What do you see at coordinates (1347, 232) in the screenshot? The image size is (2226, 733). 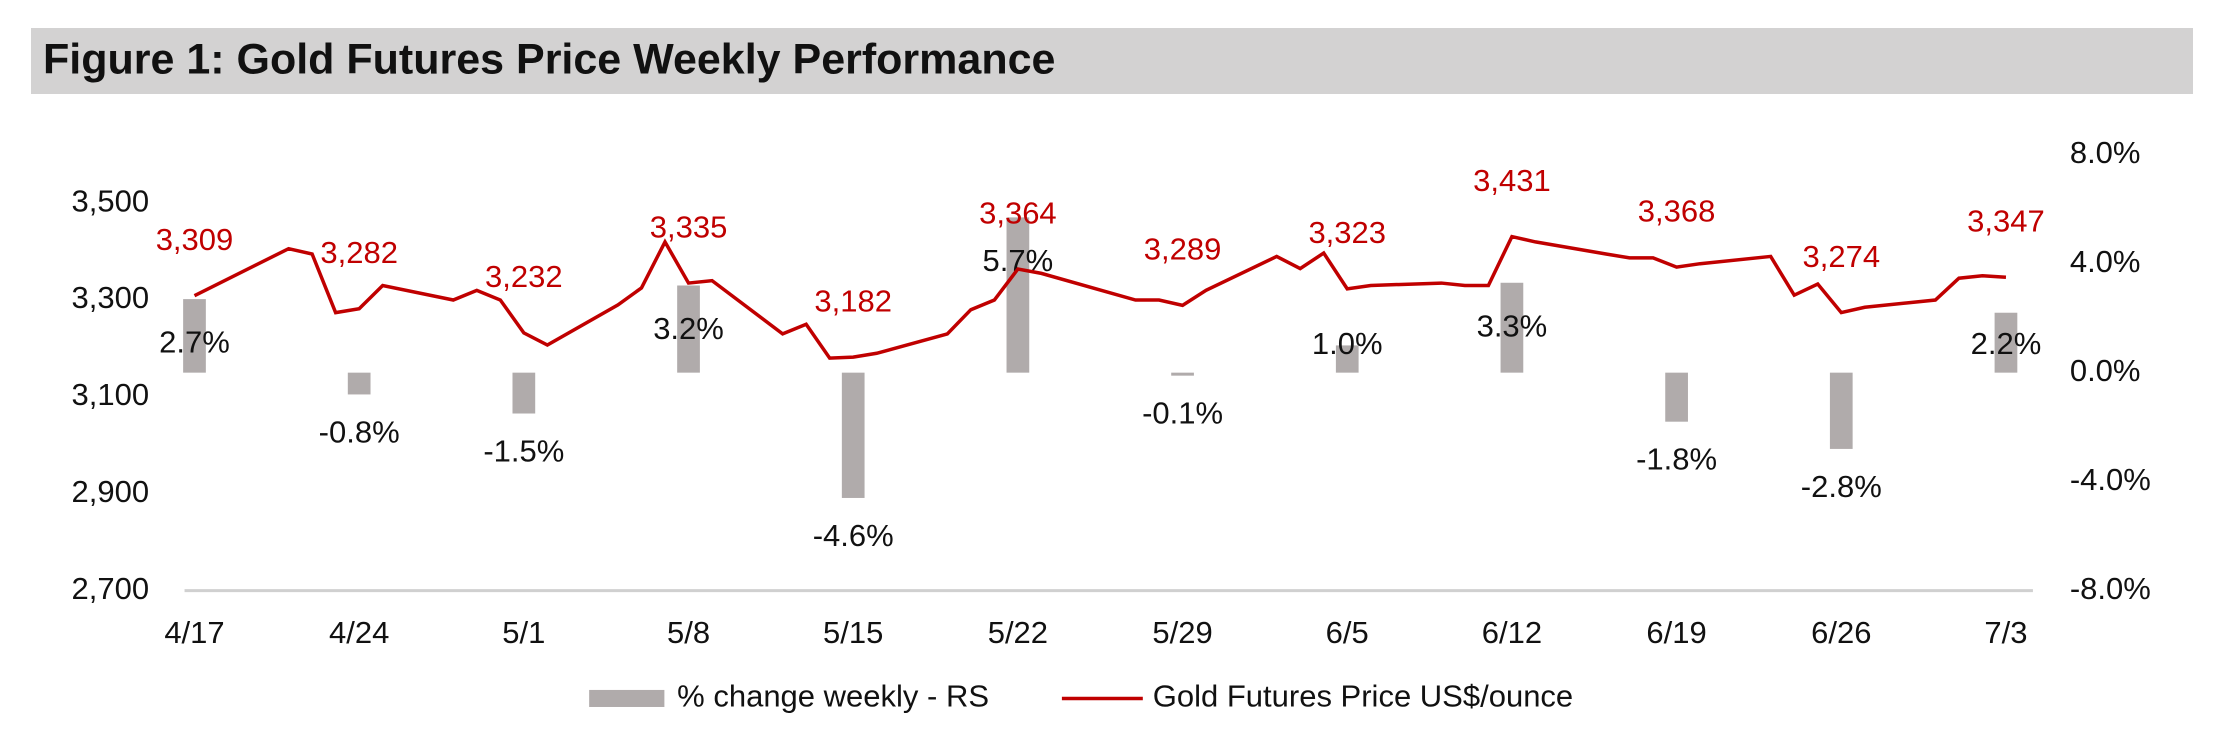 I see `price-label: 3,323` at bounding box center [1347, 232].